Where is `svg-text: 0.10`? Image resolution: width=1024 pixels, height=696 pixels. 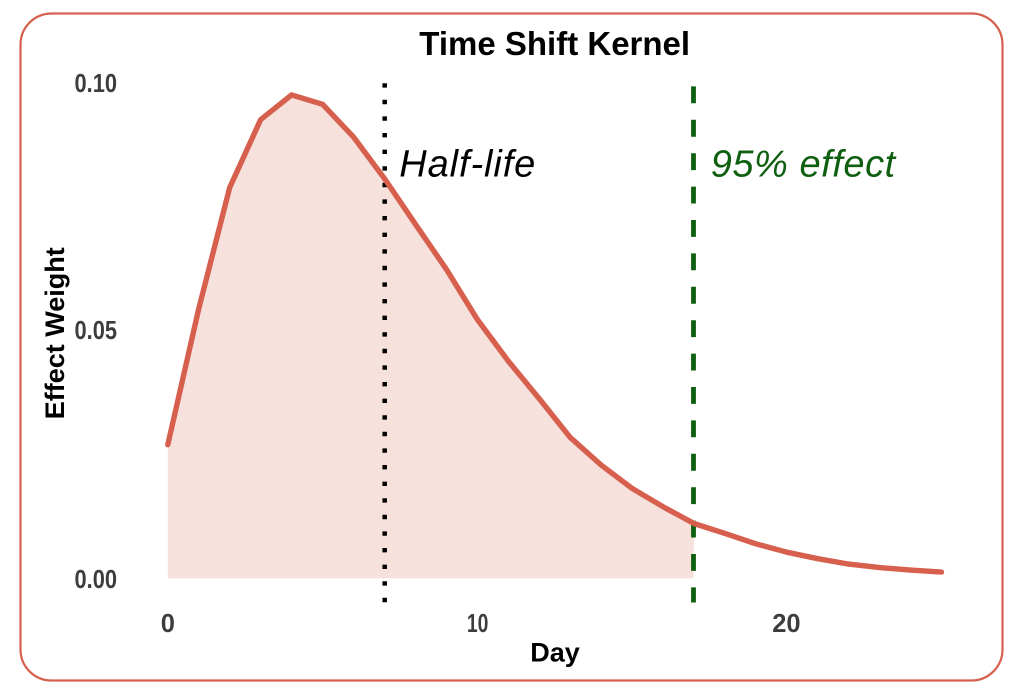 svg-text: 0.10 is located at coordinates (96, 84).